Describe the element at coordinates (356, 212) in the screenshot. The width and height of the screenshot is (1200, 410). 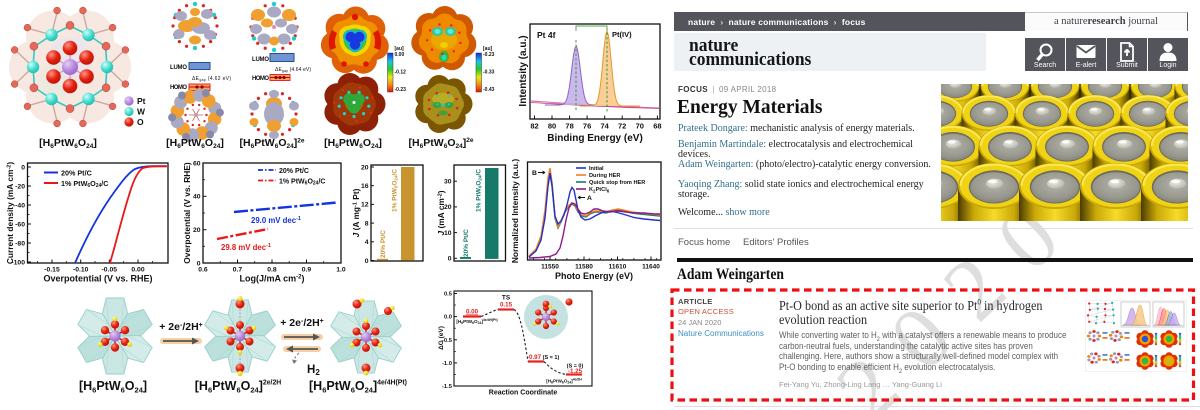
I see `svg-text: J (A mg-1 Pt)` at that location.